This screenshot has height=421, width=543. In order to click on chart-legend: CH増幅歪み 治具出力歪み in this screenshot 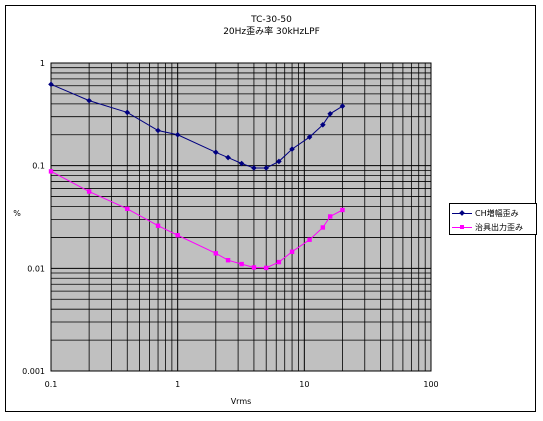, I will do `click(493, 219)`.